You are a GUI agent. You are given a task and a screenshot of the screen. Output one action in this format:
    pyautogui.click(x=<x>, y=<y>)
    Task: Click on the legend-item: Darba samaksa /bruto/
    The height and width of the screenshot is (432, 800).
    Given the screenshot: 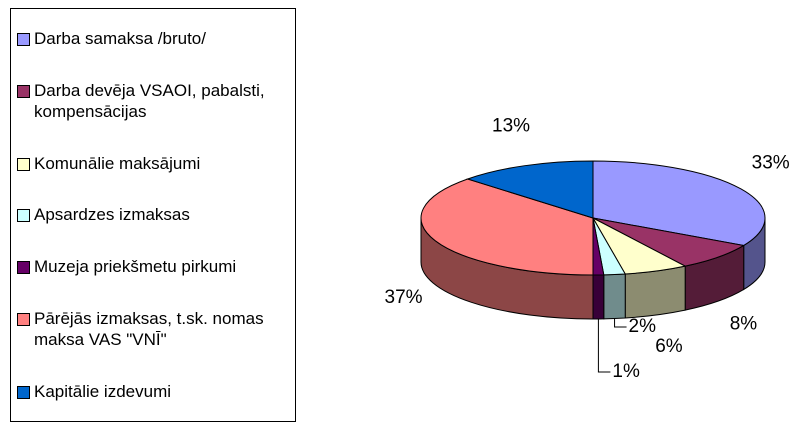 What is the action you would take?
    pyautogui.click(x=153, y=38)
    